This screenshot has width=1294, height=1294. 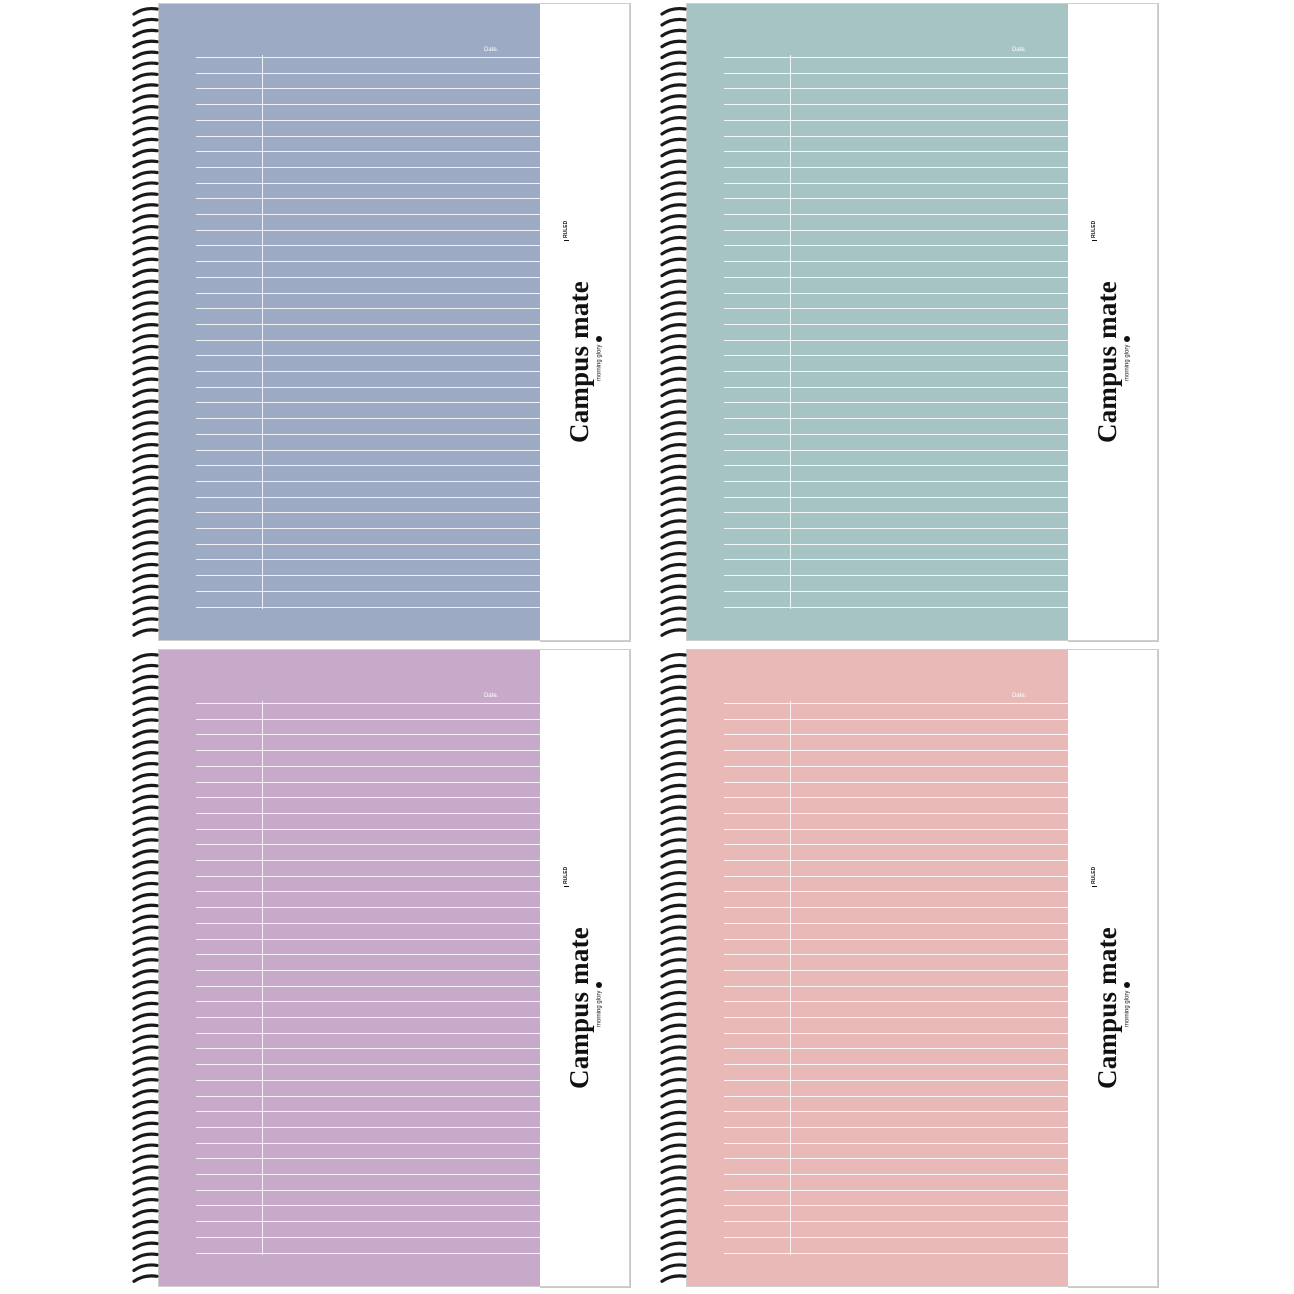 I want to click on spiral-binding-icon, so click(x=673, y=321).